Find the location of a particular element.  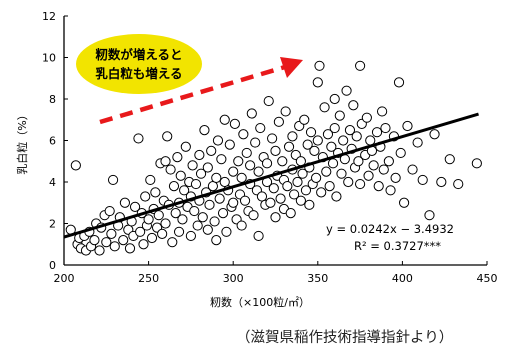

regression-equation: y = 0.0242x − 3.4932 is located at coordinates (390, 229).